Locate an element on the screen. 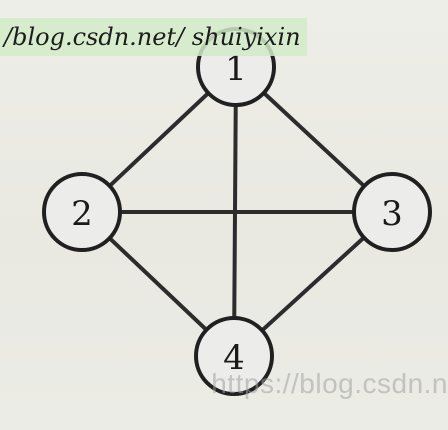  node-3: 3 is located at coordinates (392, 212).